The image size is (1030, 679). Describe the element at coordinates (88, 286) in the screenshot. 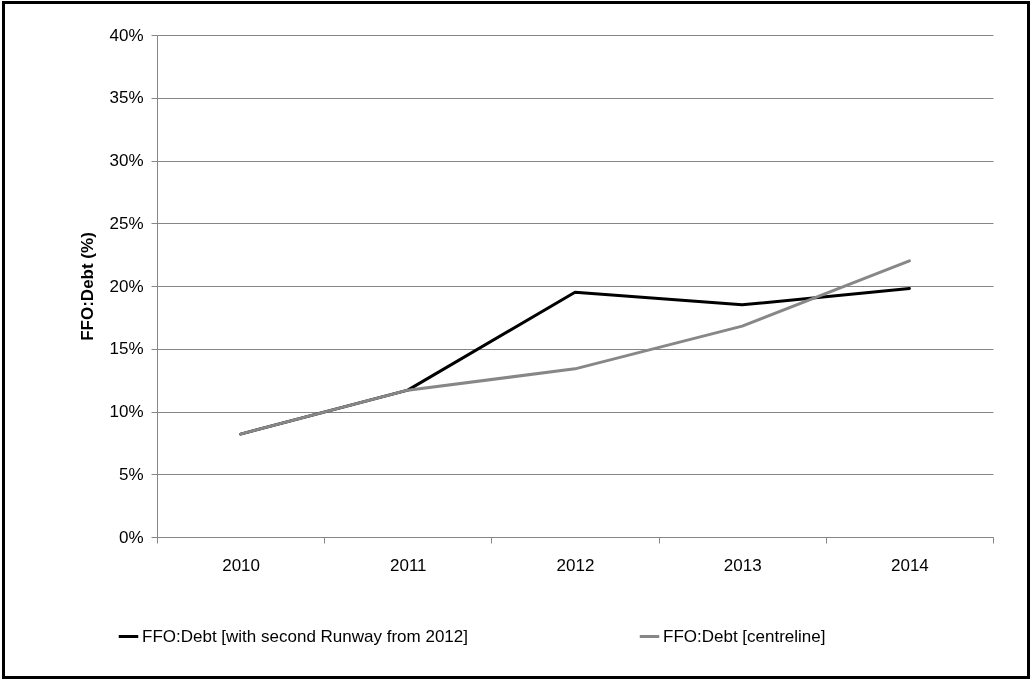

I see `y-axis-title: FFO:Debt (%)` at that location.